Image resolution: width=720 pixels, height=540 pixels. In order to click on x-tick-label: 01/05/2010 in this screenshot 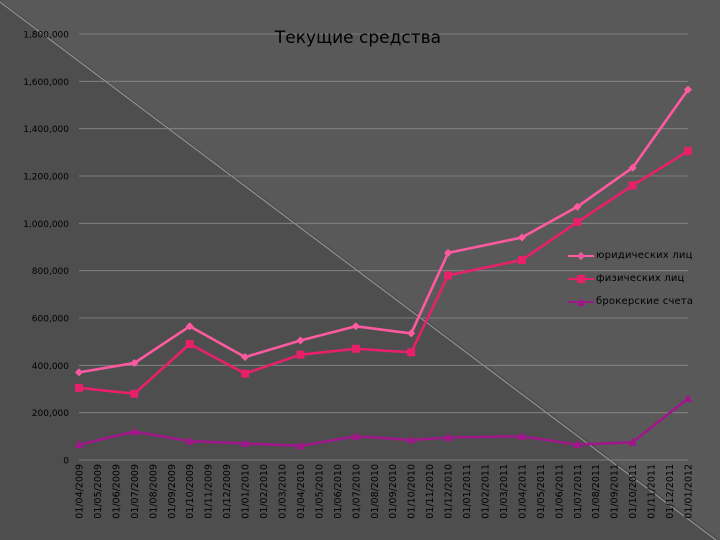, I will do `click(319, 491)`.